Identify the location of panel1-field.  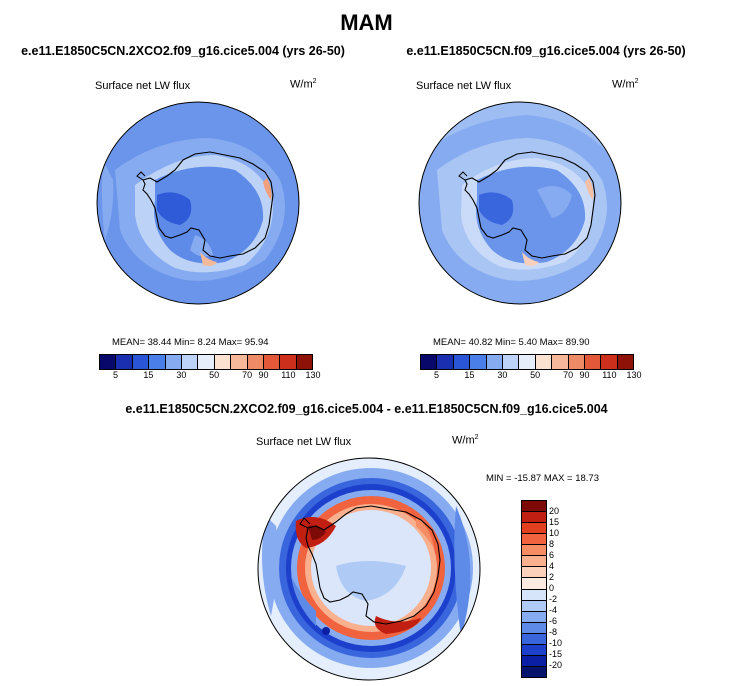
(198, 203).